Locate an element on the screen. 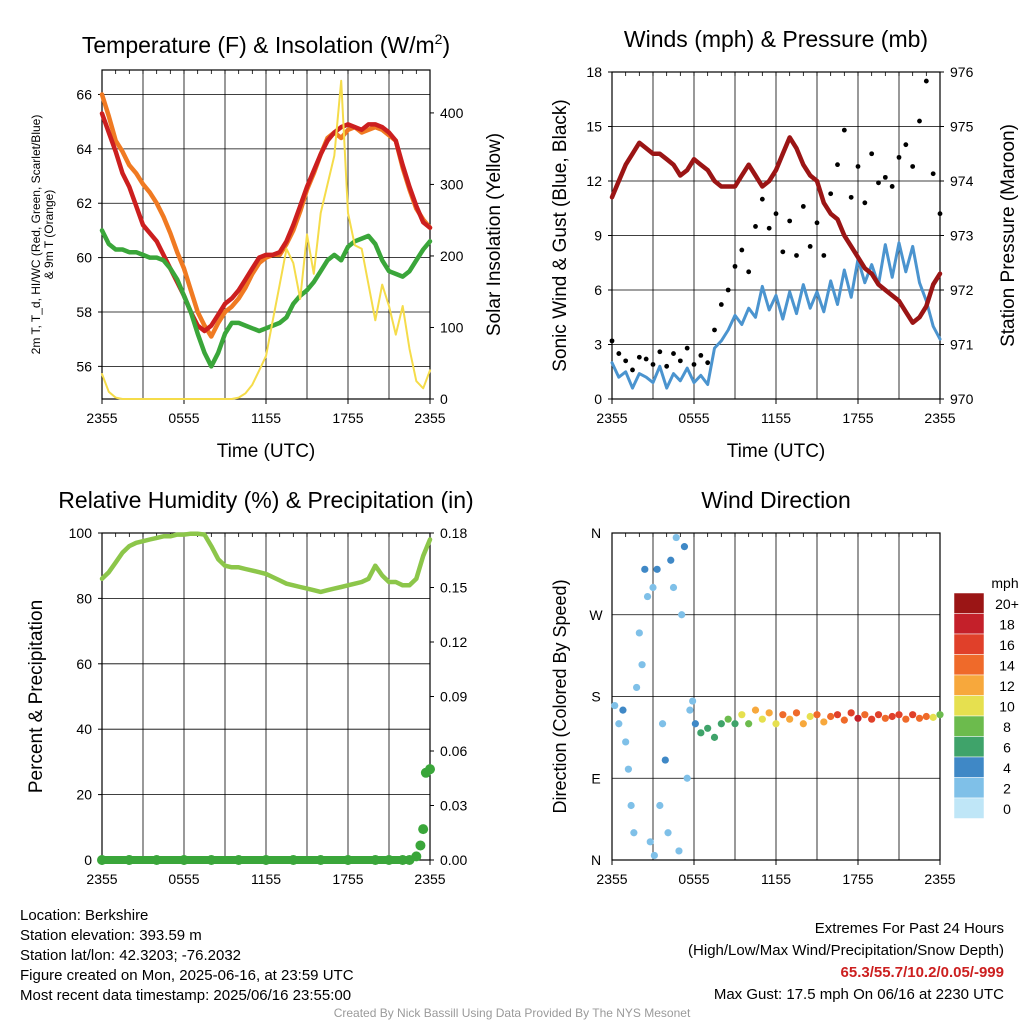 Image resolution: width=1024 pixels, height=1024 pixels. rh-ytick-right-label: 0.12 is located at coordinates (453, 642).